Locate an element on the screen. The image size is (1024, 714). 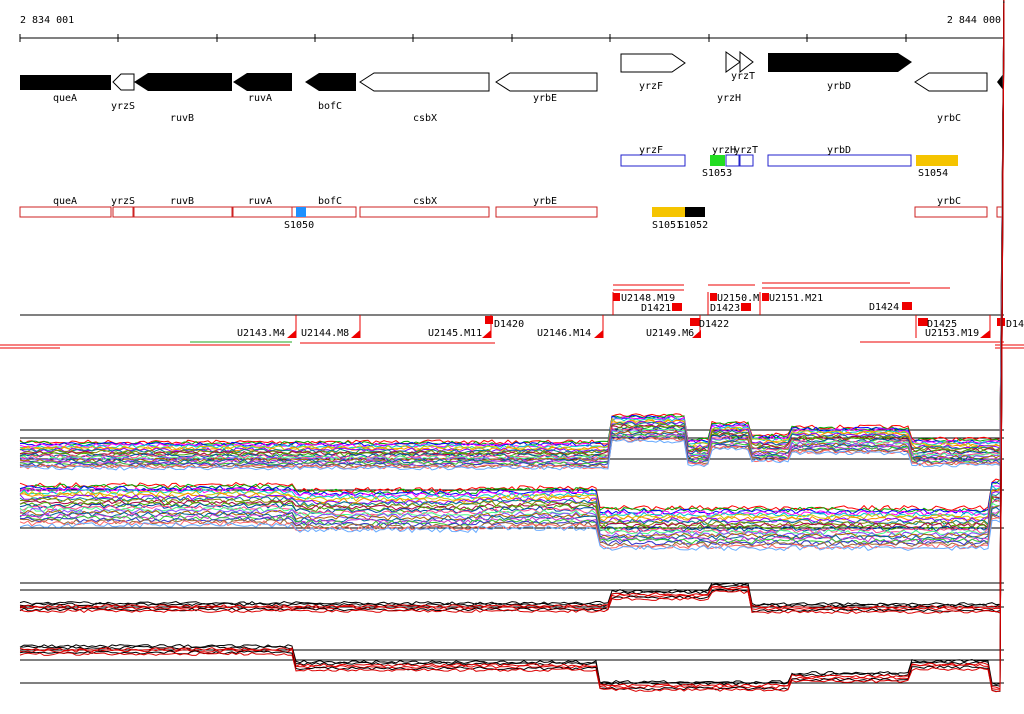
segment-label: D1424 is located at coordinates (884, 307).